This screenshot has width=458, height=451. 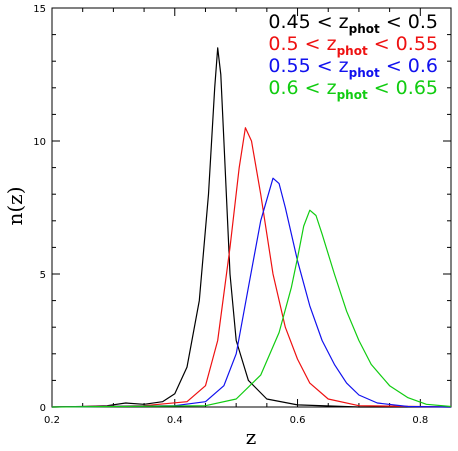 I want to click on legend-text-right: < 0.55, so click(x=403, y=44).